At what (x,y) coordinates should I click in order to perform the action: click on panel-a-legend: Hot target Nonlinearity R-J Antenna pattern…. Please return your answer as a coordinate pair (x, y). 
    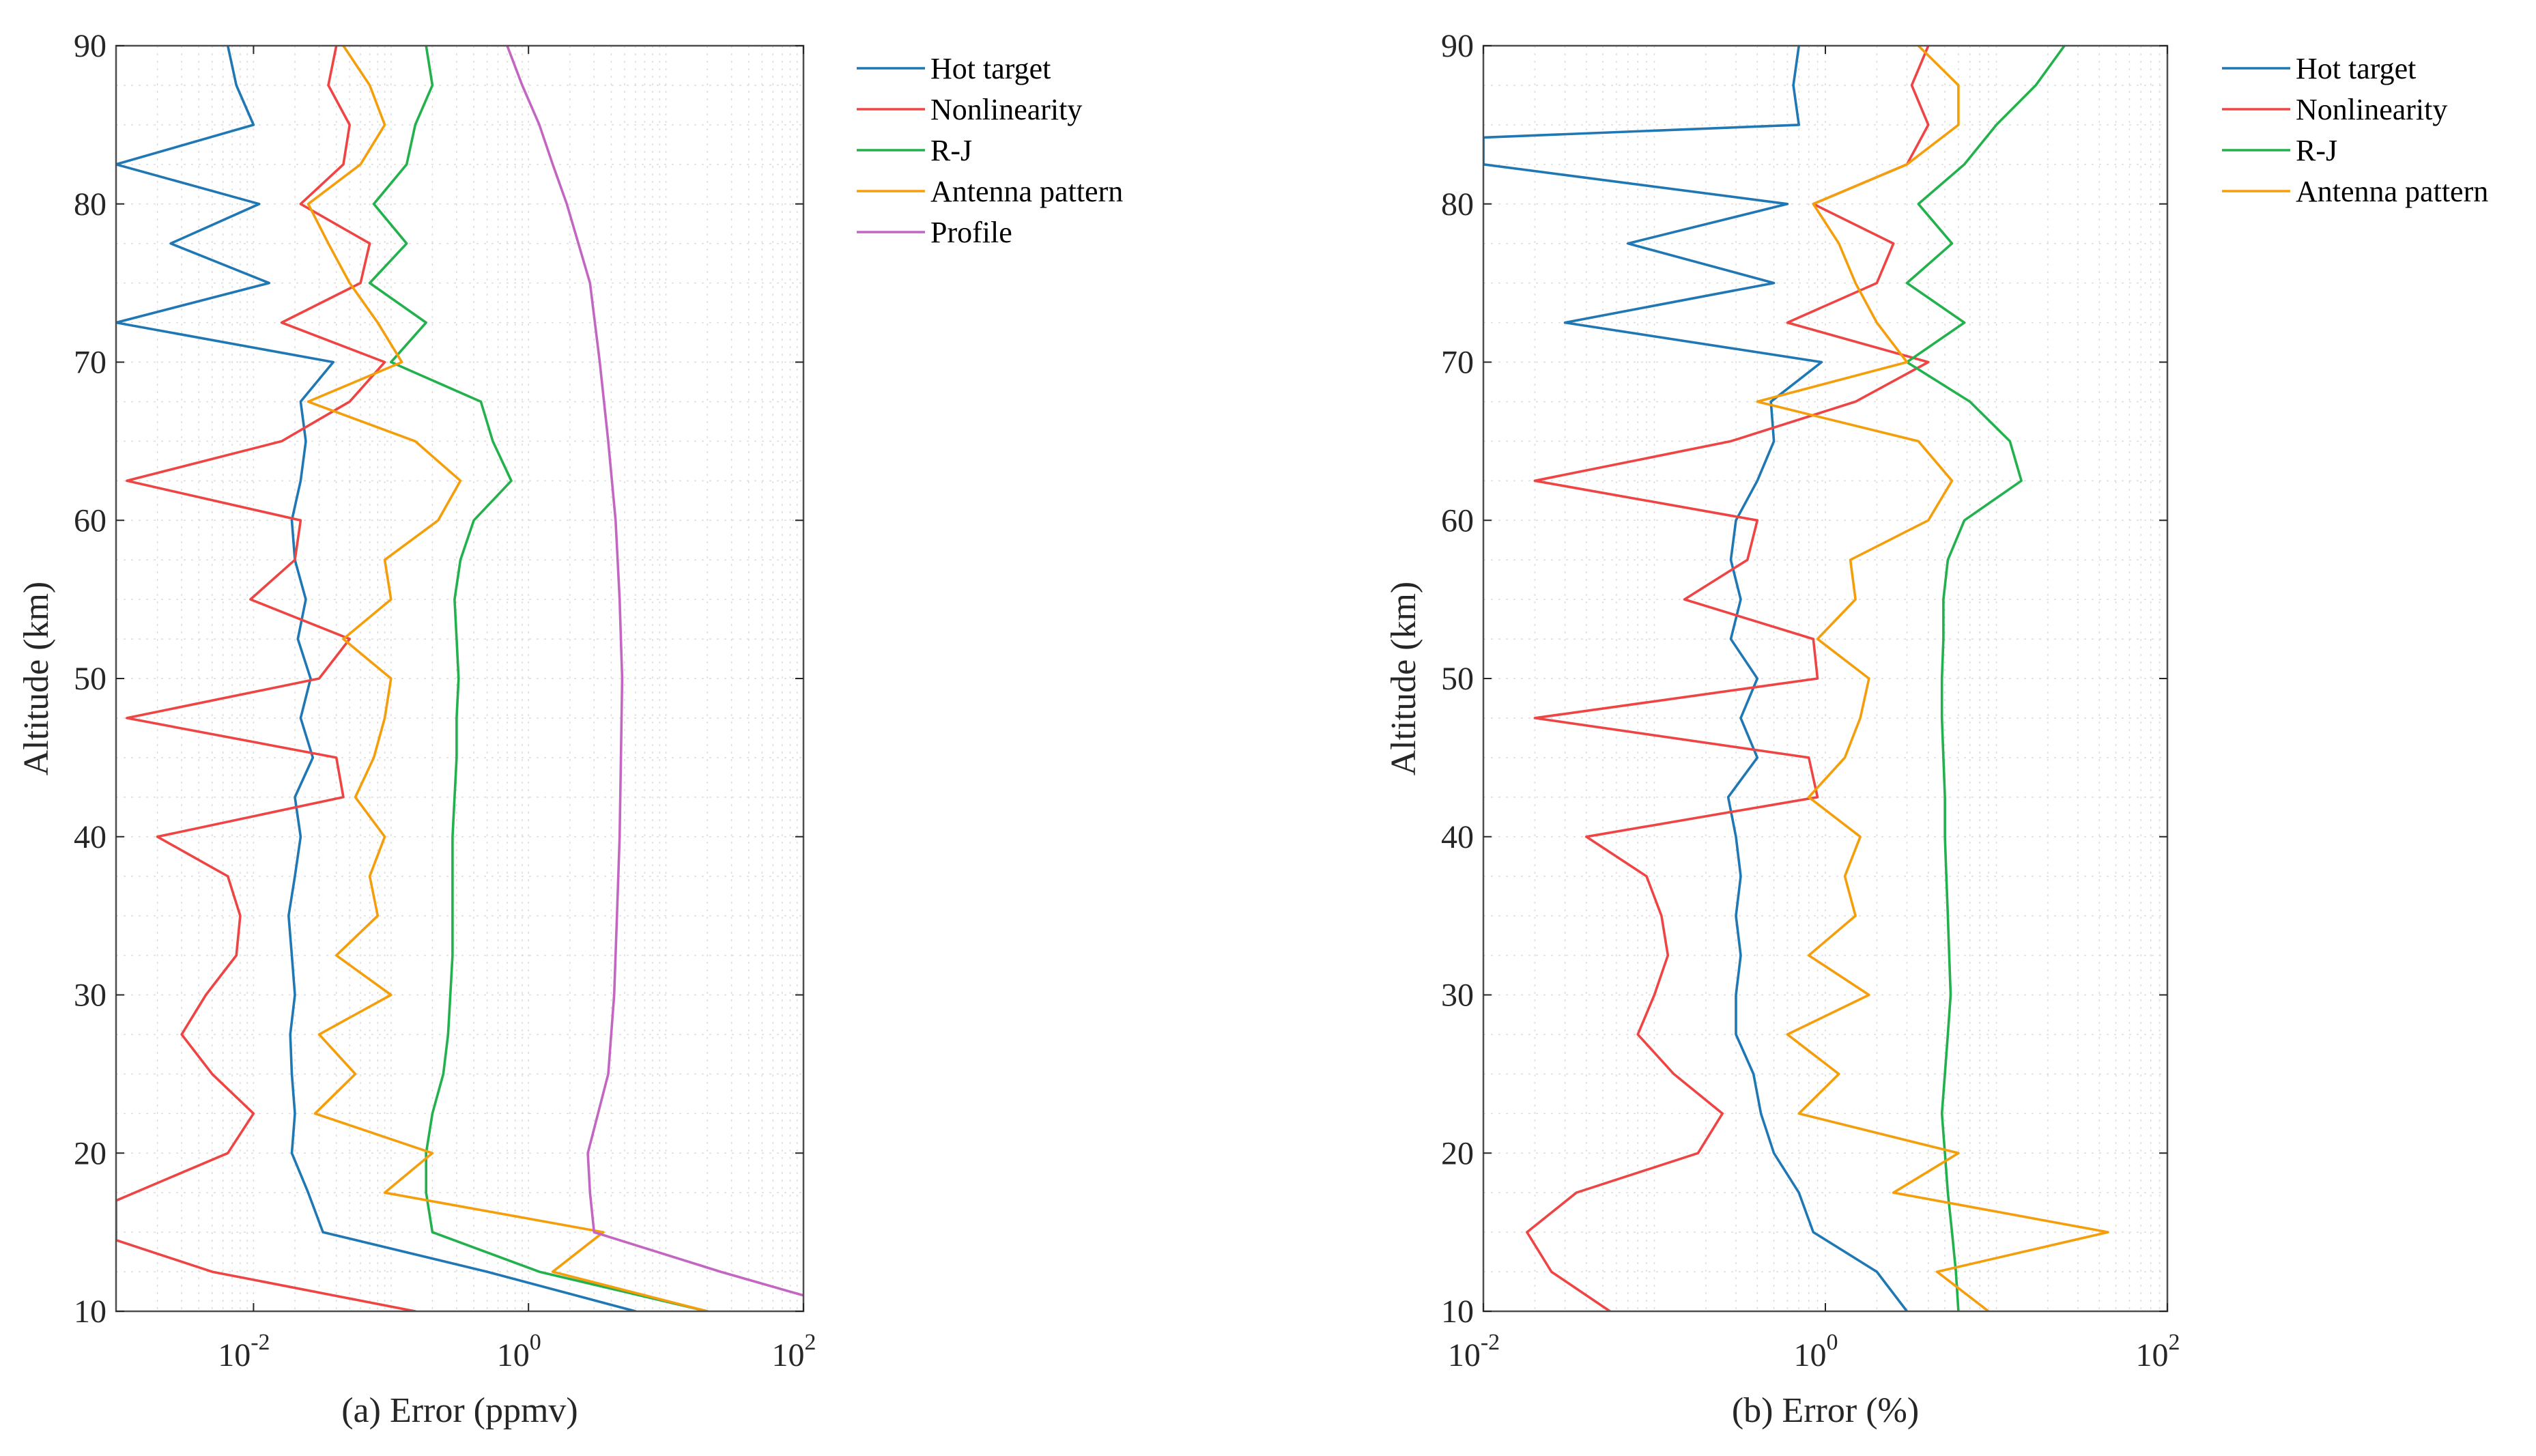
    Looking at the image, I should click on (990, 150).